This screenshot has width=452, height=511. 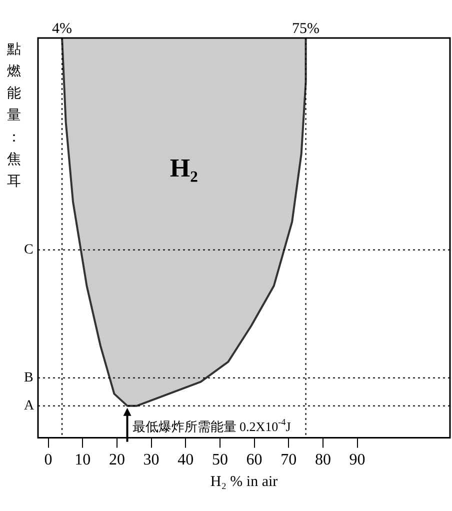 I want to click on x-tick-label: 20, so click(x=116, y=460).